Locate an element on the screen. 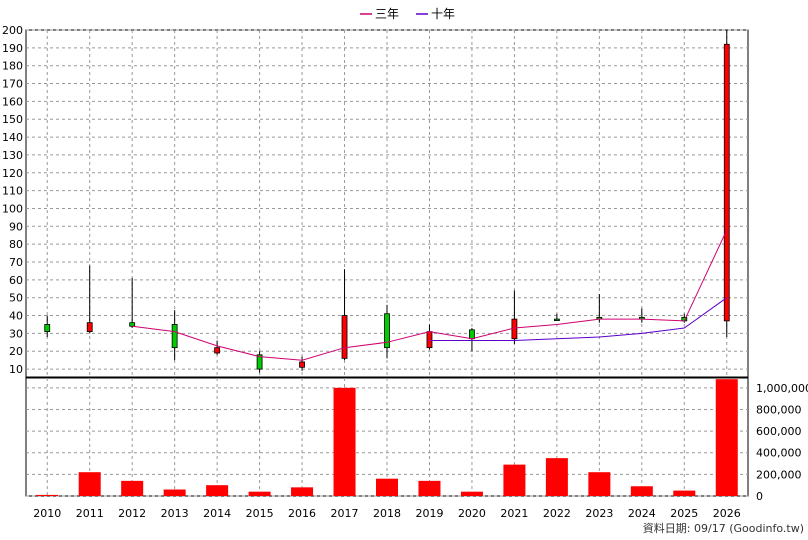 Image resolution: width=808 pixels, height=540 pixels. volume-tick-label: 800,000 is located at coordinates (779, 409).